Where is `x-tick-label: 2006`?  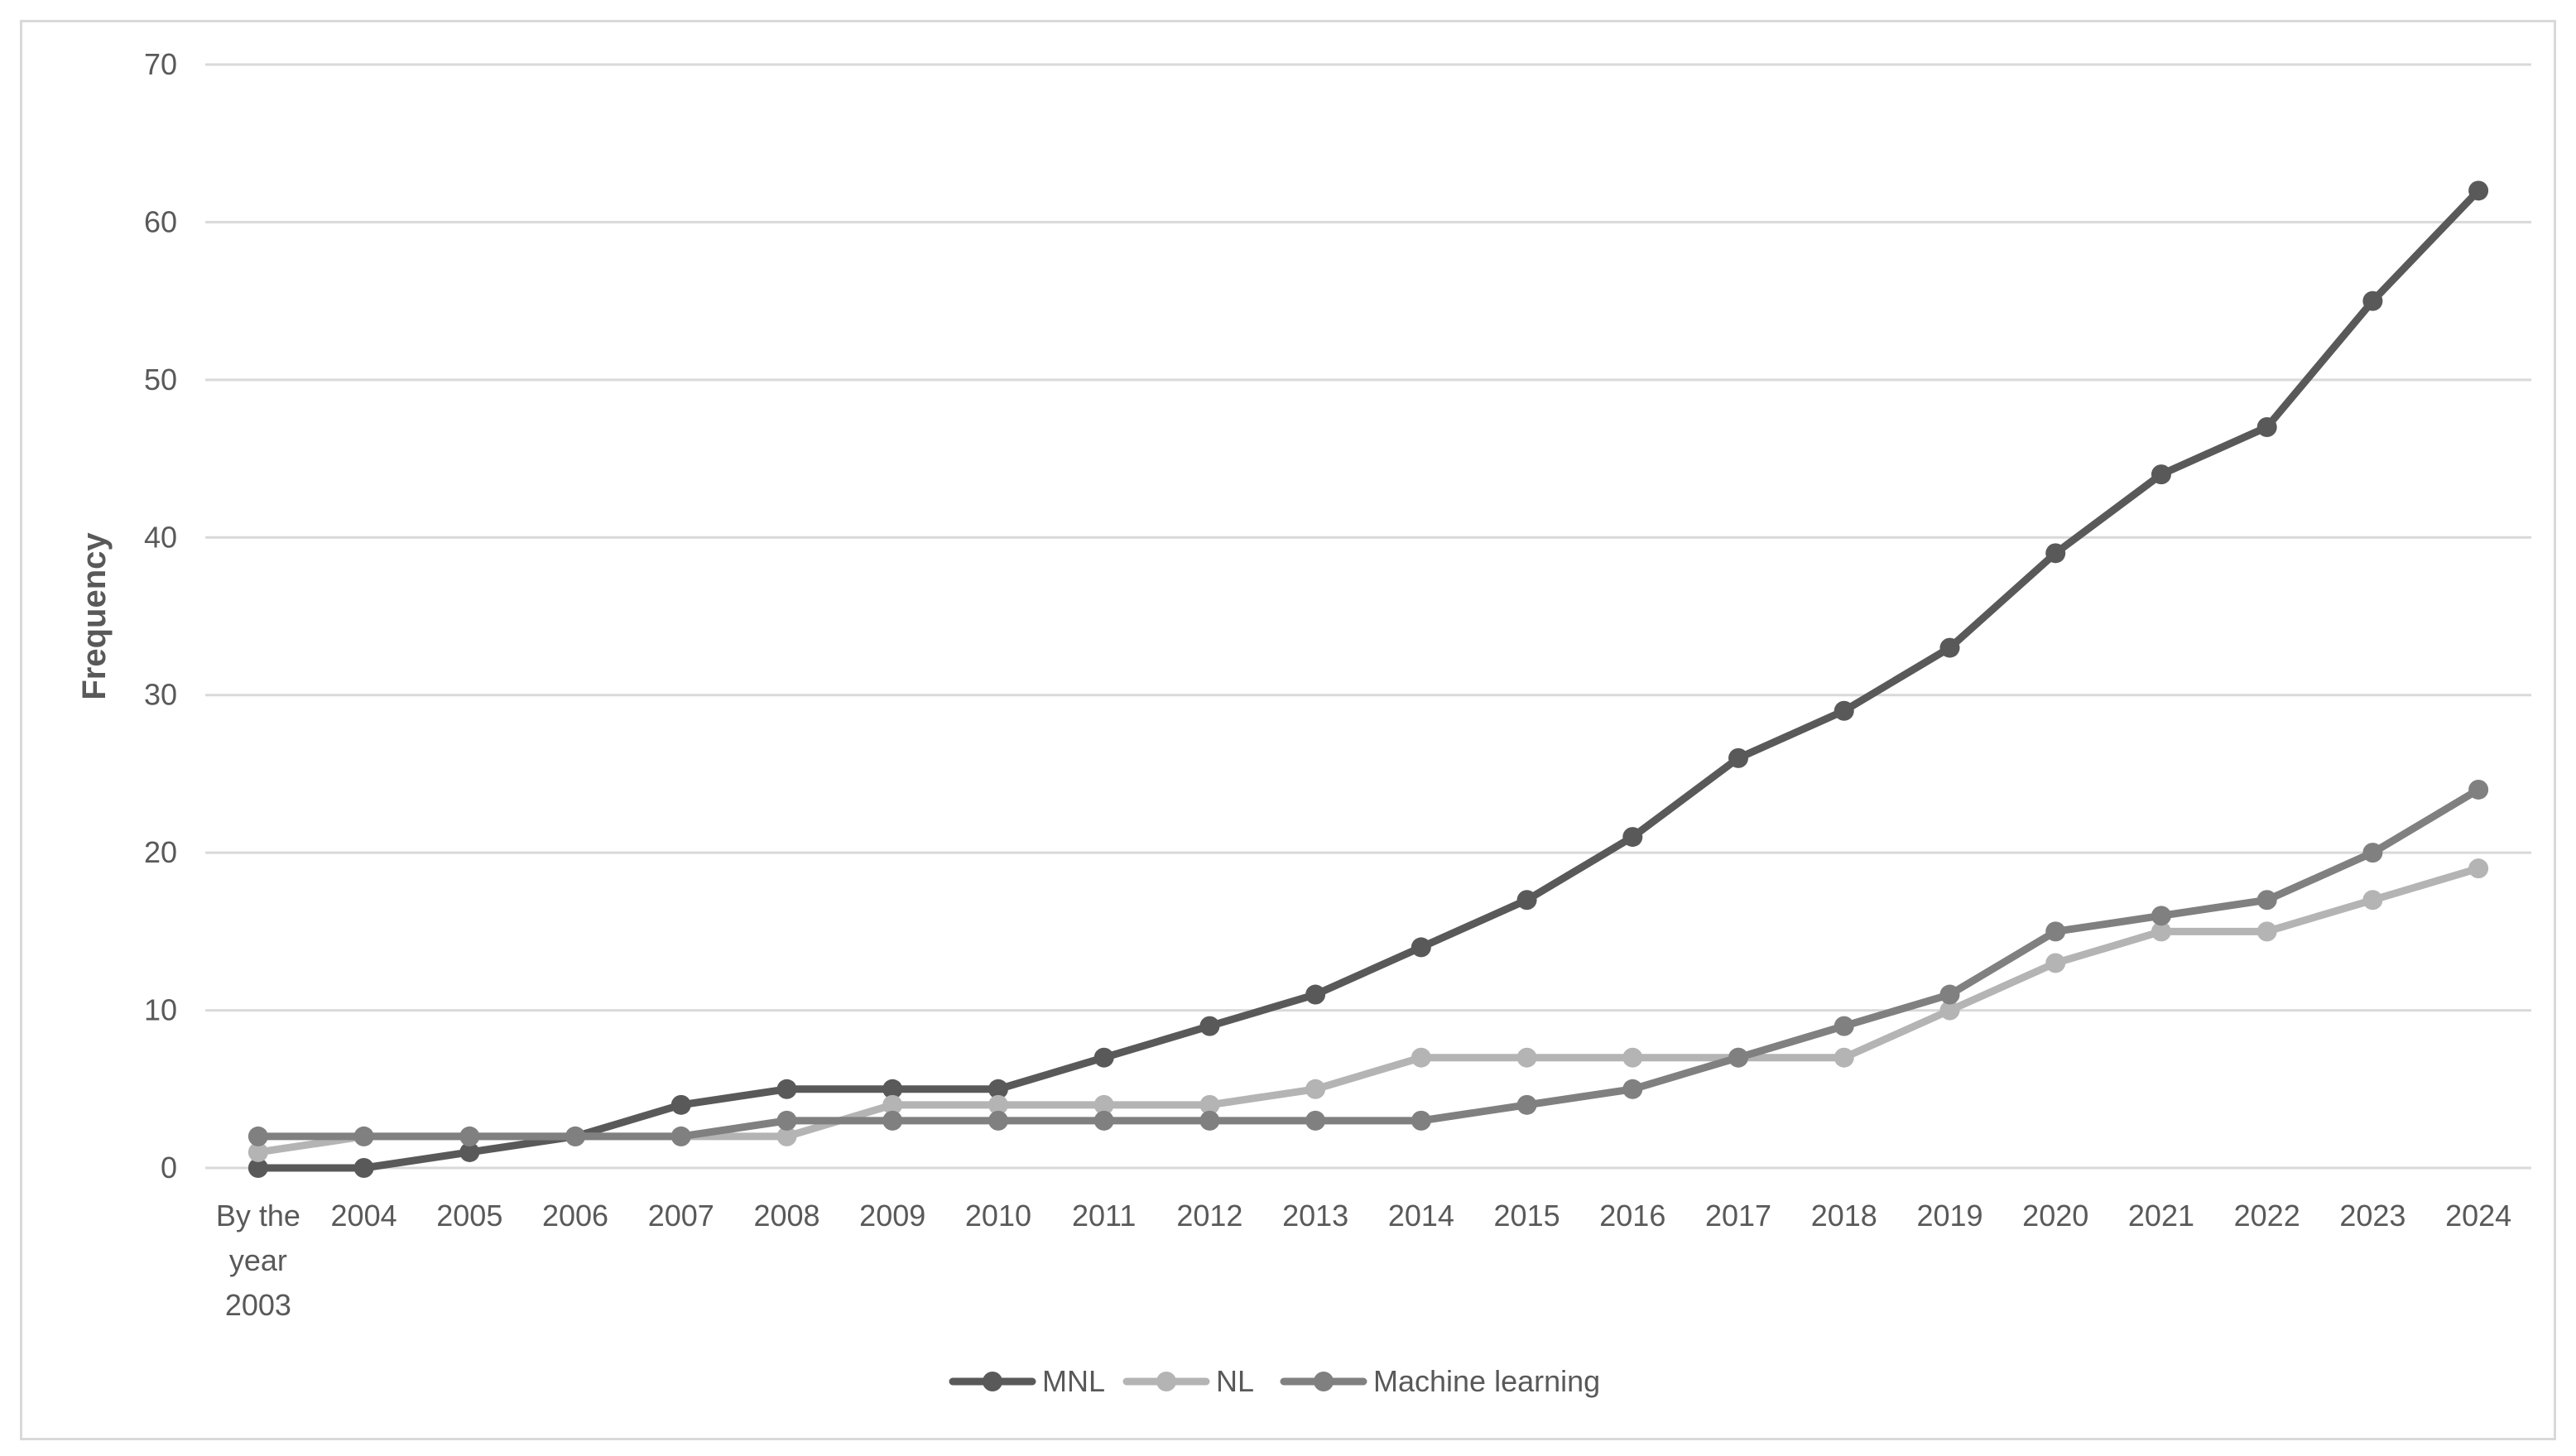 x-tick-label: 2006 is located at coordinates (575, 1216).